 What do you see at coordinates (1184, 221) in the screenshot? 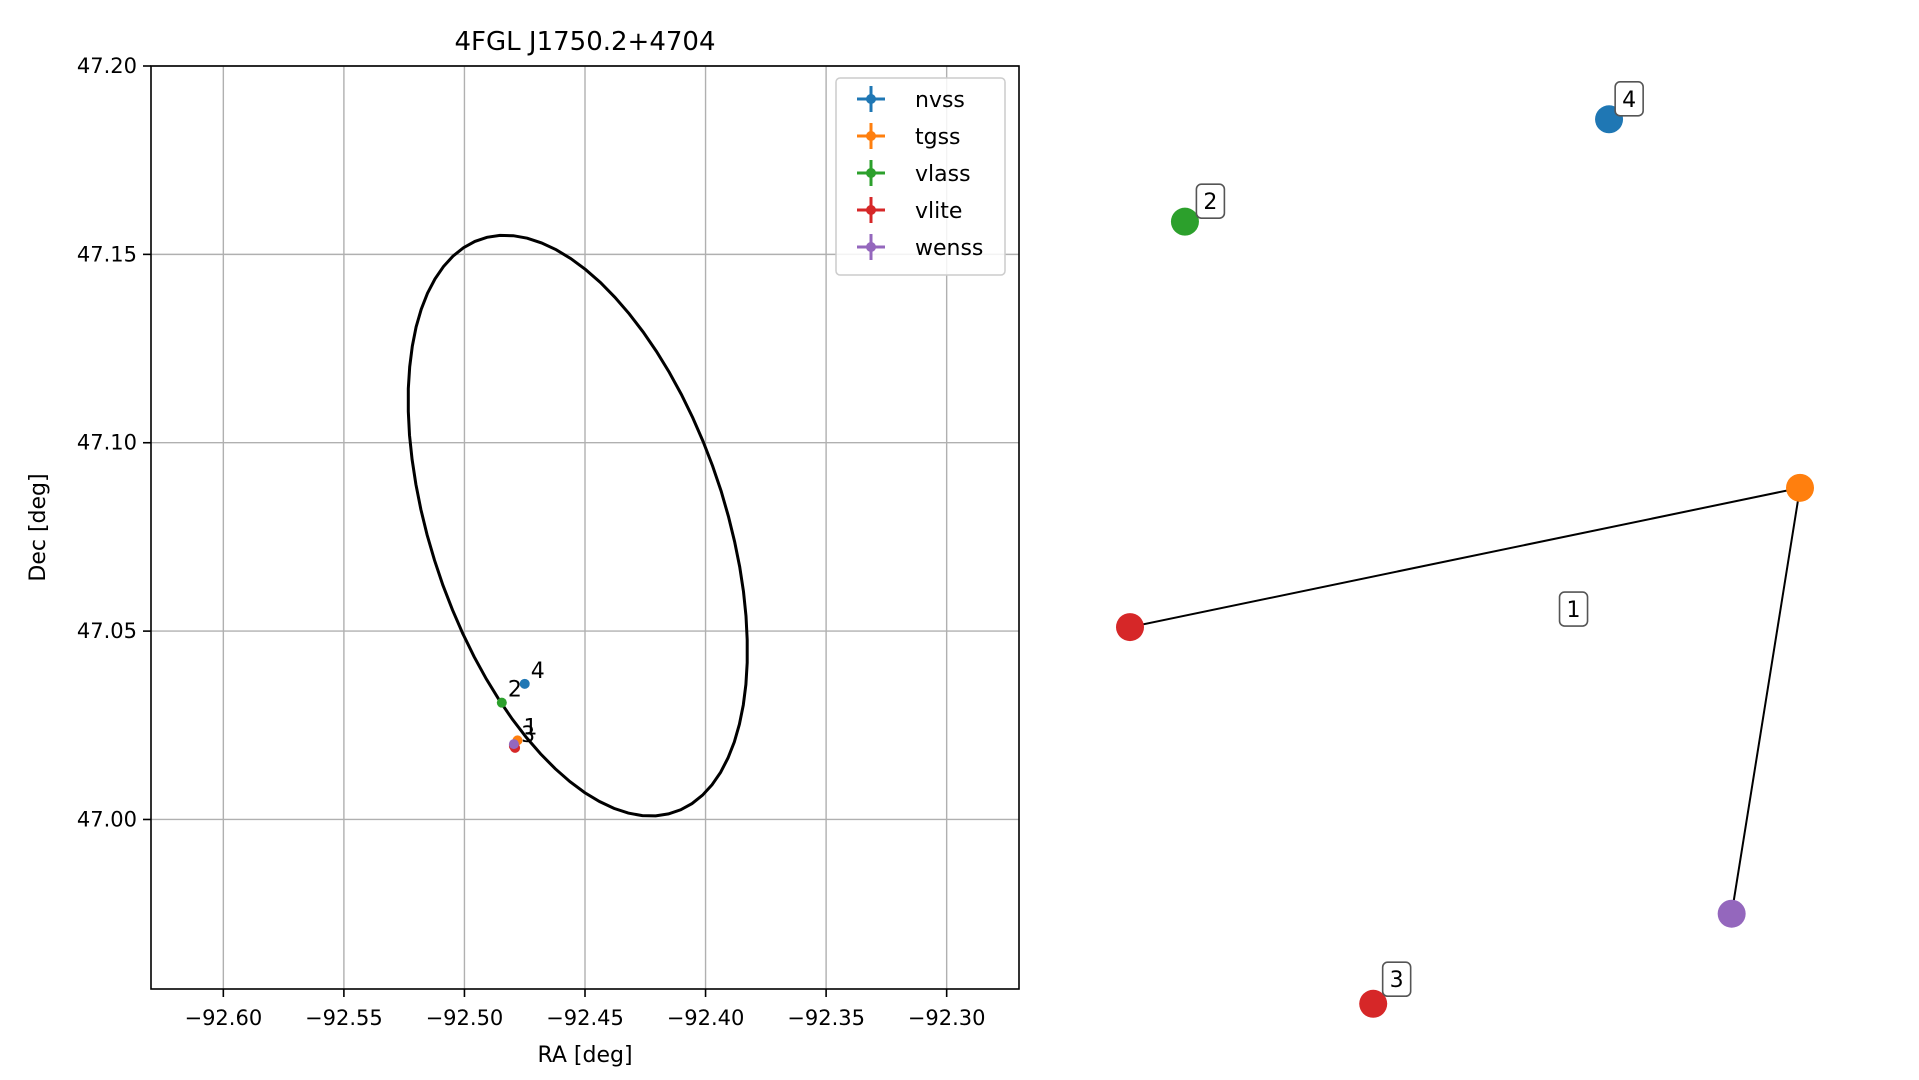
I see `node-vlass` at bounding box center [1184, 221].